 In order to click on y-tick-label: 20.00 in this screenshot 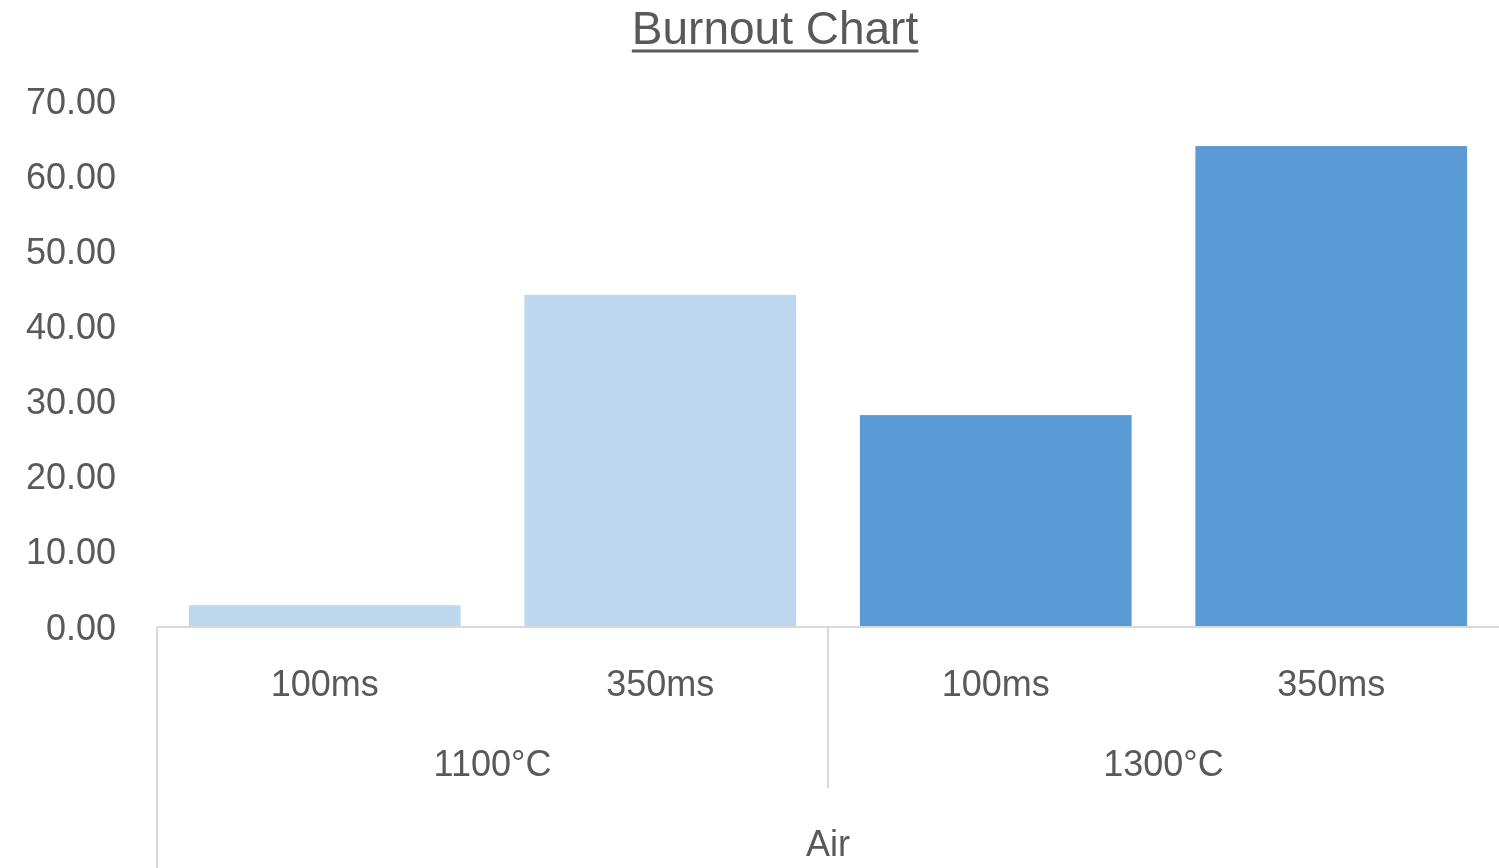, I will do `click(70, 477)`.